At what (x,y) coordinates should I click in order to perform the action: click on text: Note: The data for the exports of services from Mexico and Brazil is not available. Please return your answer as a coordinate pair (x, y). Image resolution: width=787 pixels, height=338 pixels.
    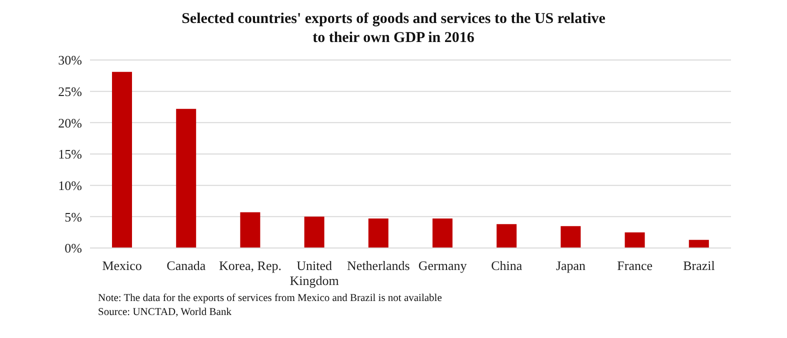
    Looking at the image, I should click on (270, 299).